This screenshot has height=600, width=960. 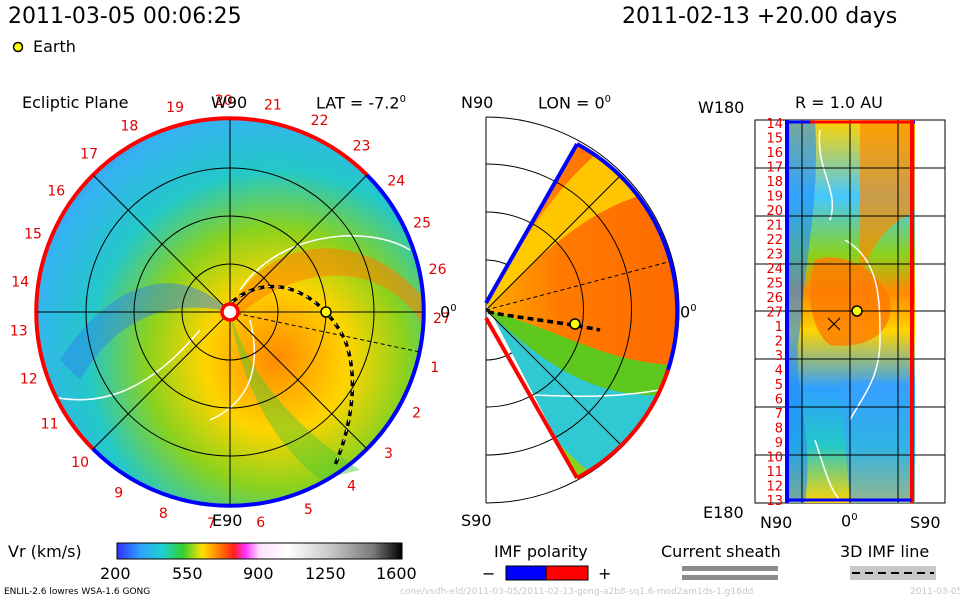 I want to click on rmap-row-label: 19, so click(x=774, y=197).